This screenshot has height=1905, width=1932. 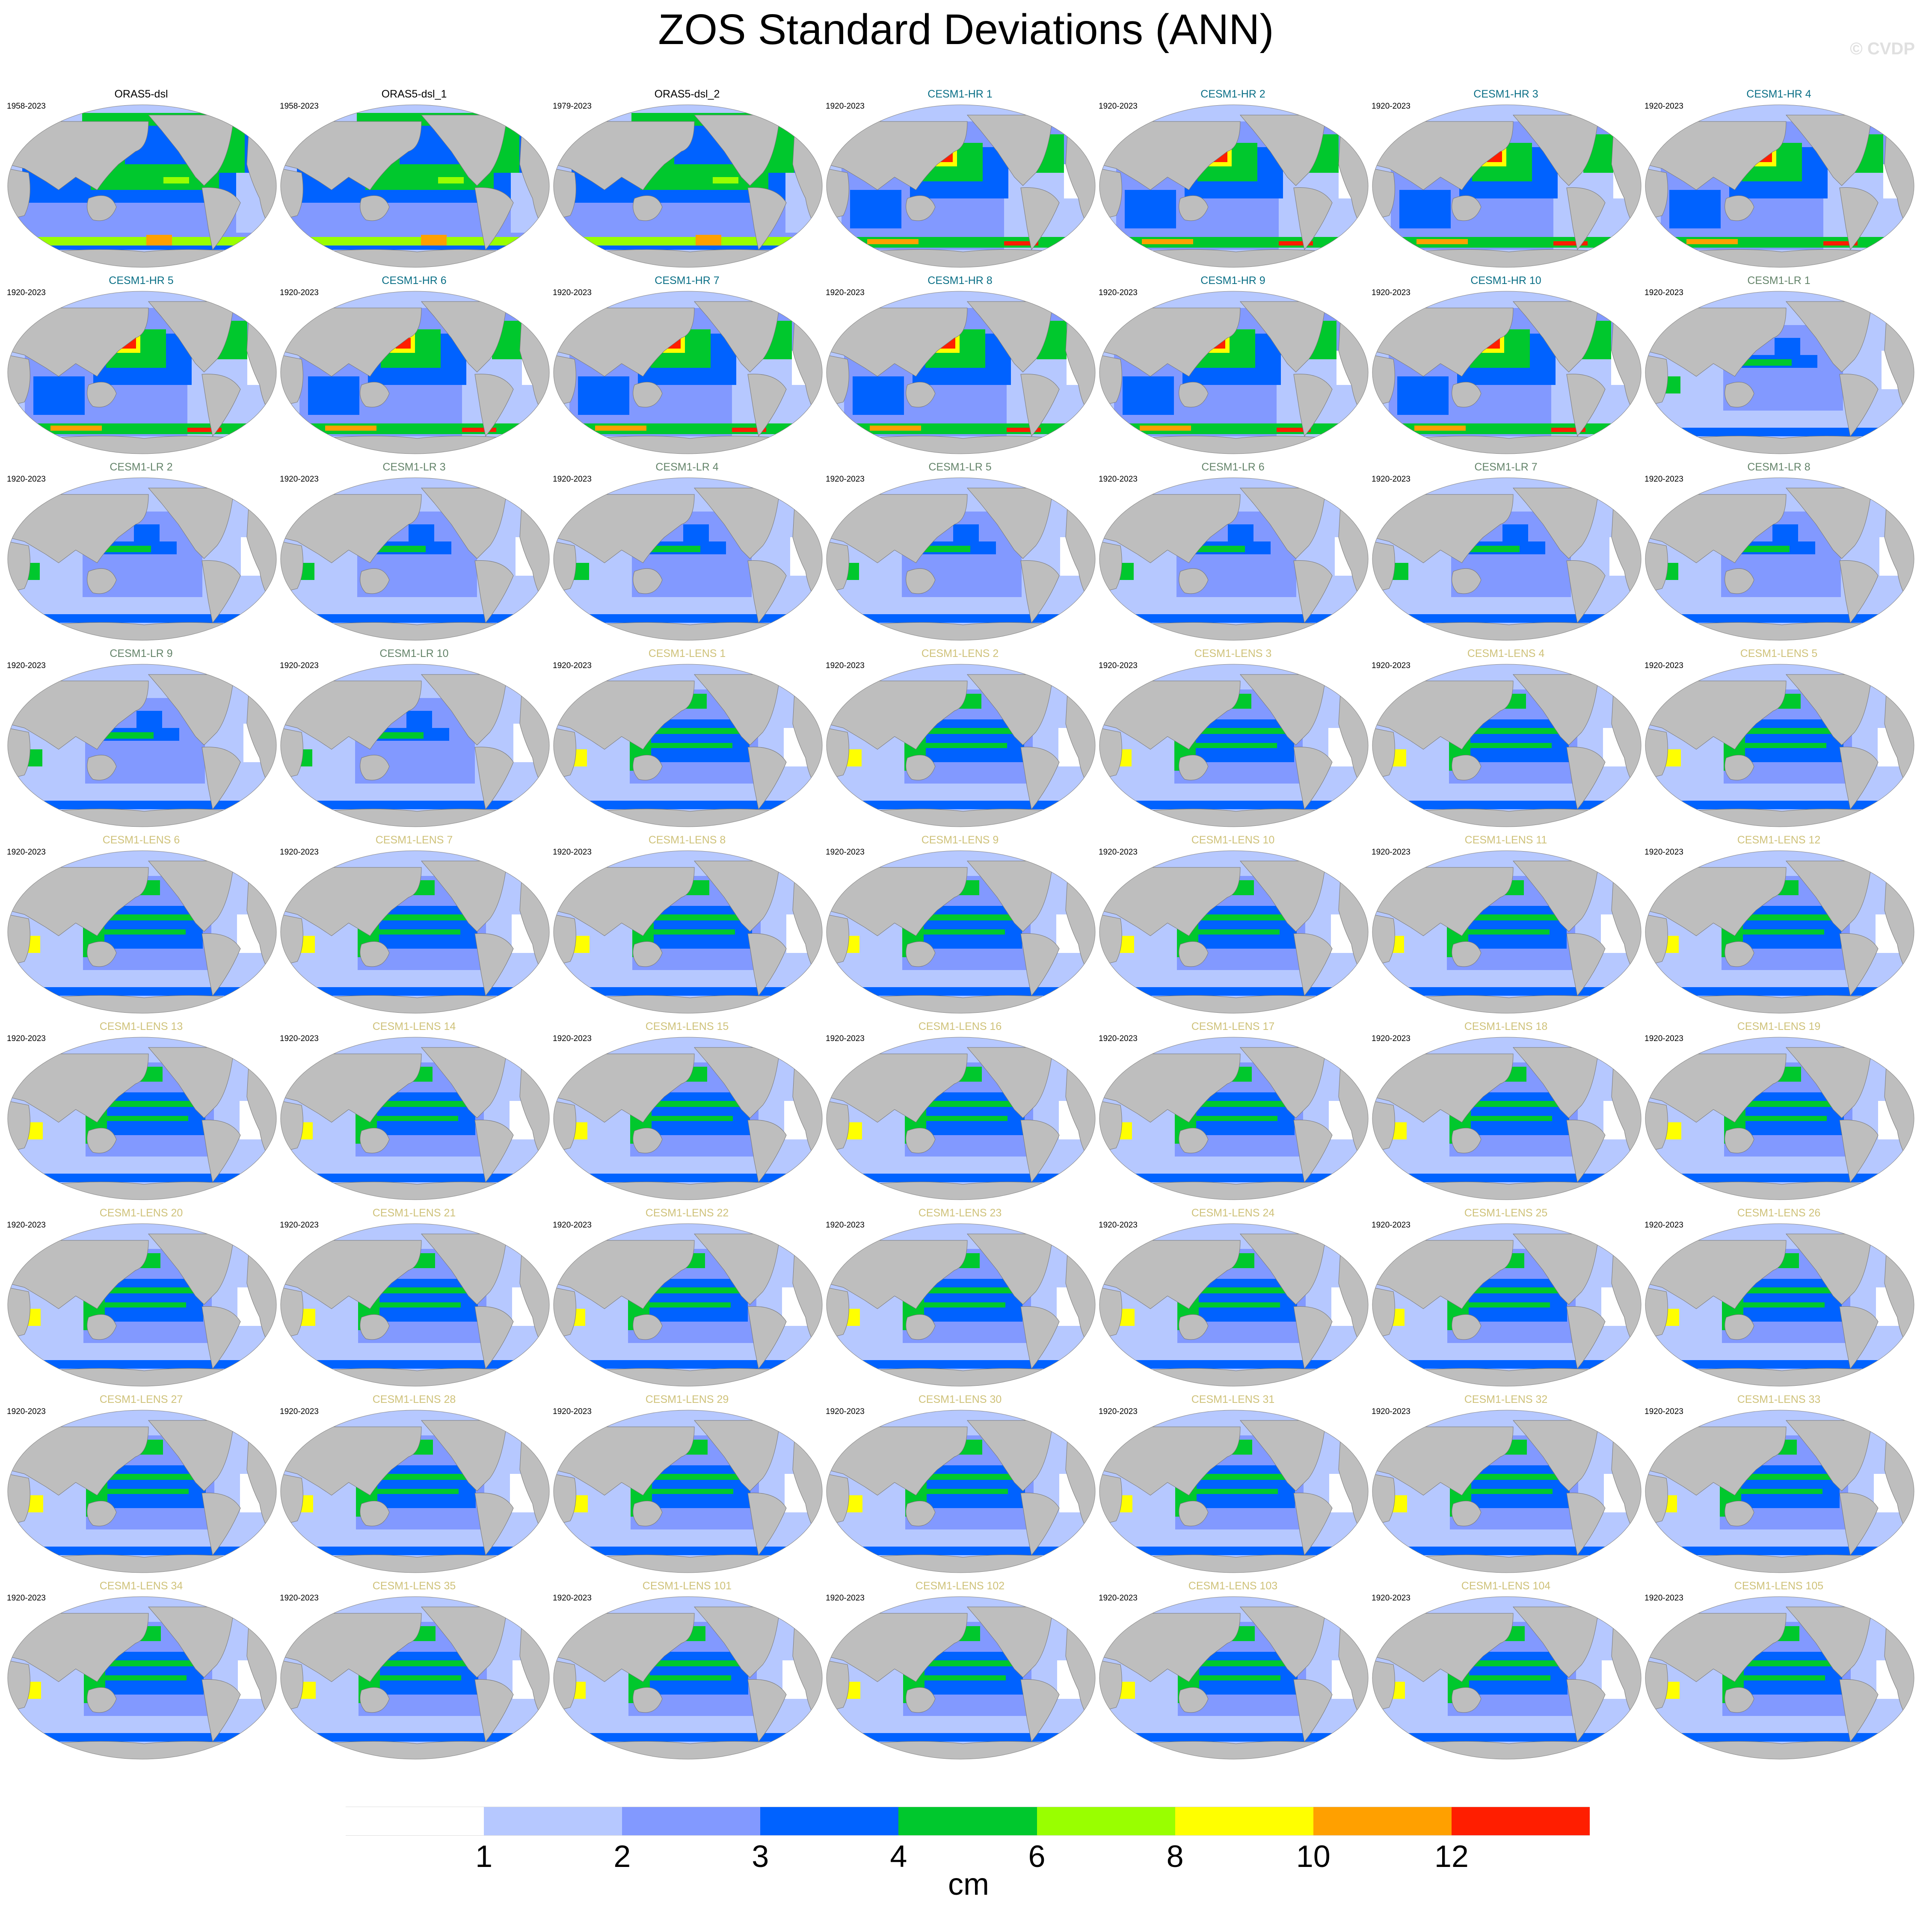 What do you see at coordinates (687, 467) in the screenshot?
I see `panel-title: CESM1-LR 4` at bounding box center [687, 467].